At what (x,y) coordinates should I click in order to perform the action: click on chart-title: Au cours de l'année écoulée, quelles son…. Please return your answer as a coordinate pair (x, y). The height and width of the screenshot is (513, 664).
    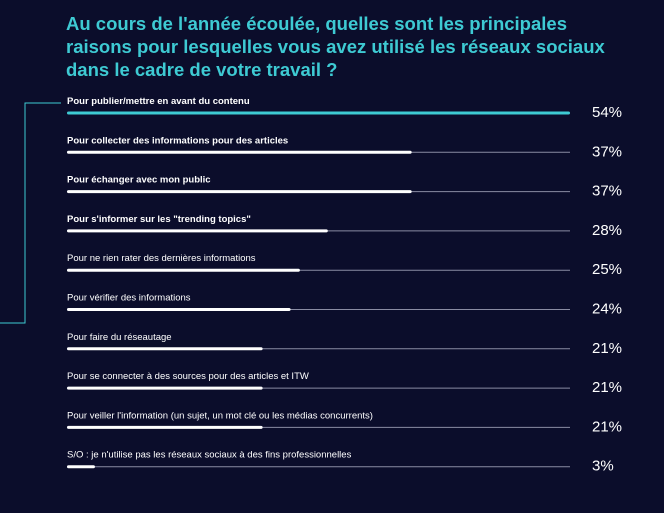
    Looking at the image, I should click on (335, 46).